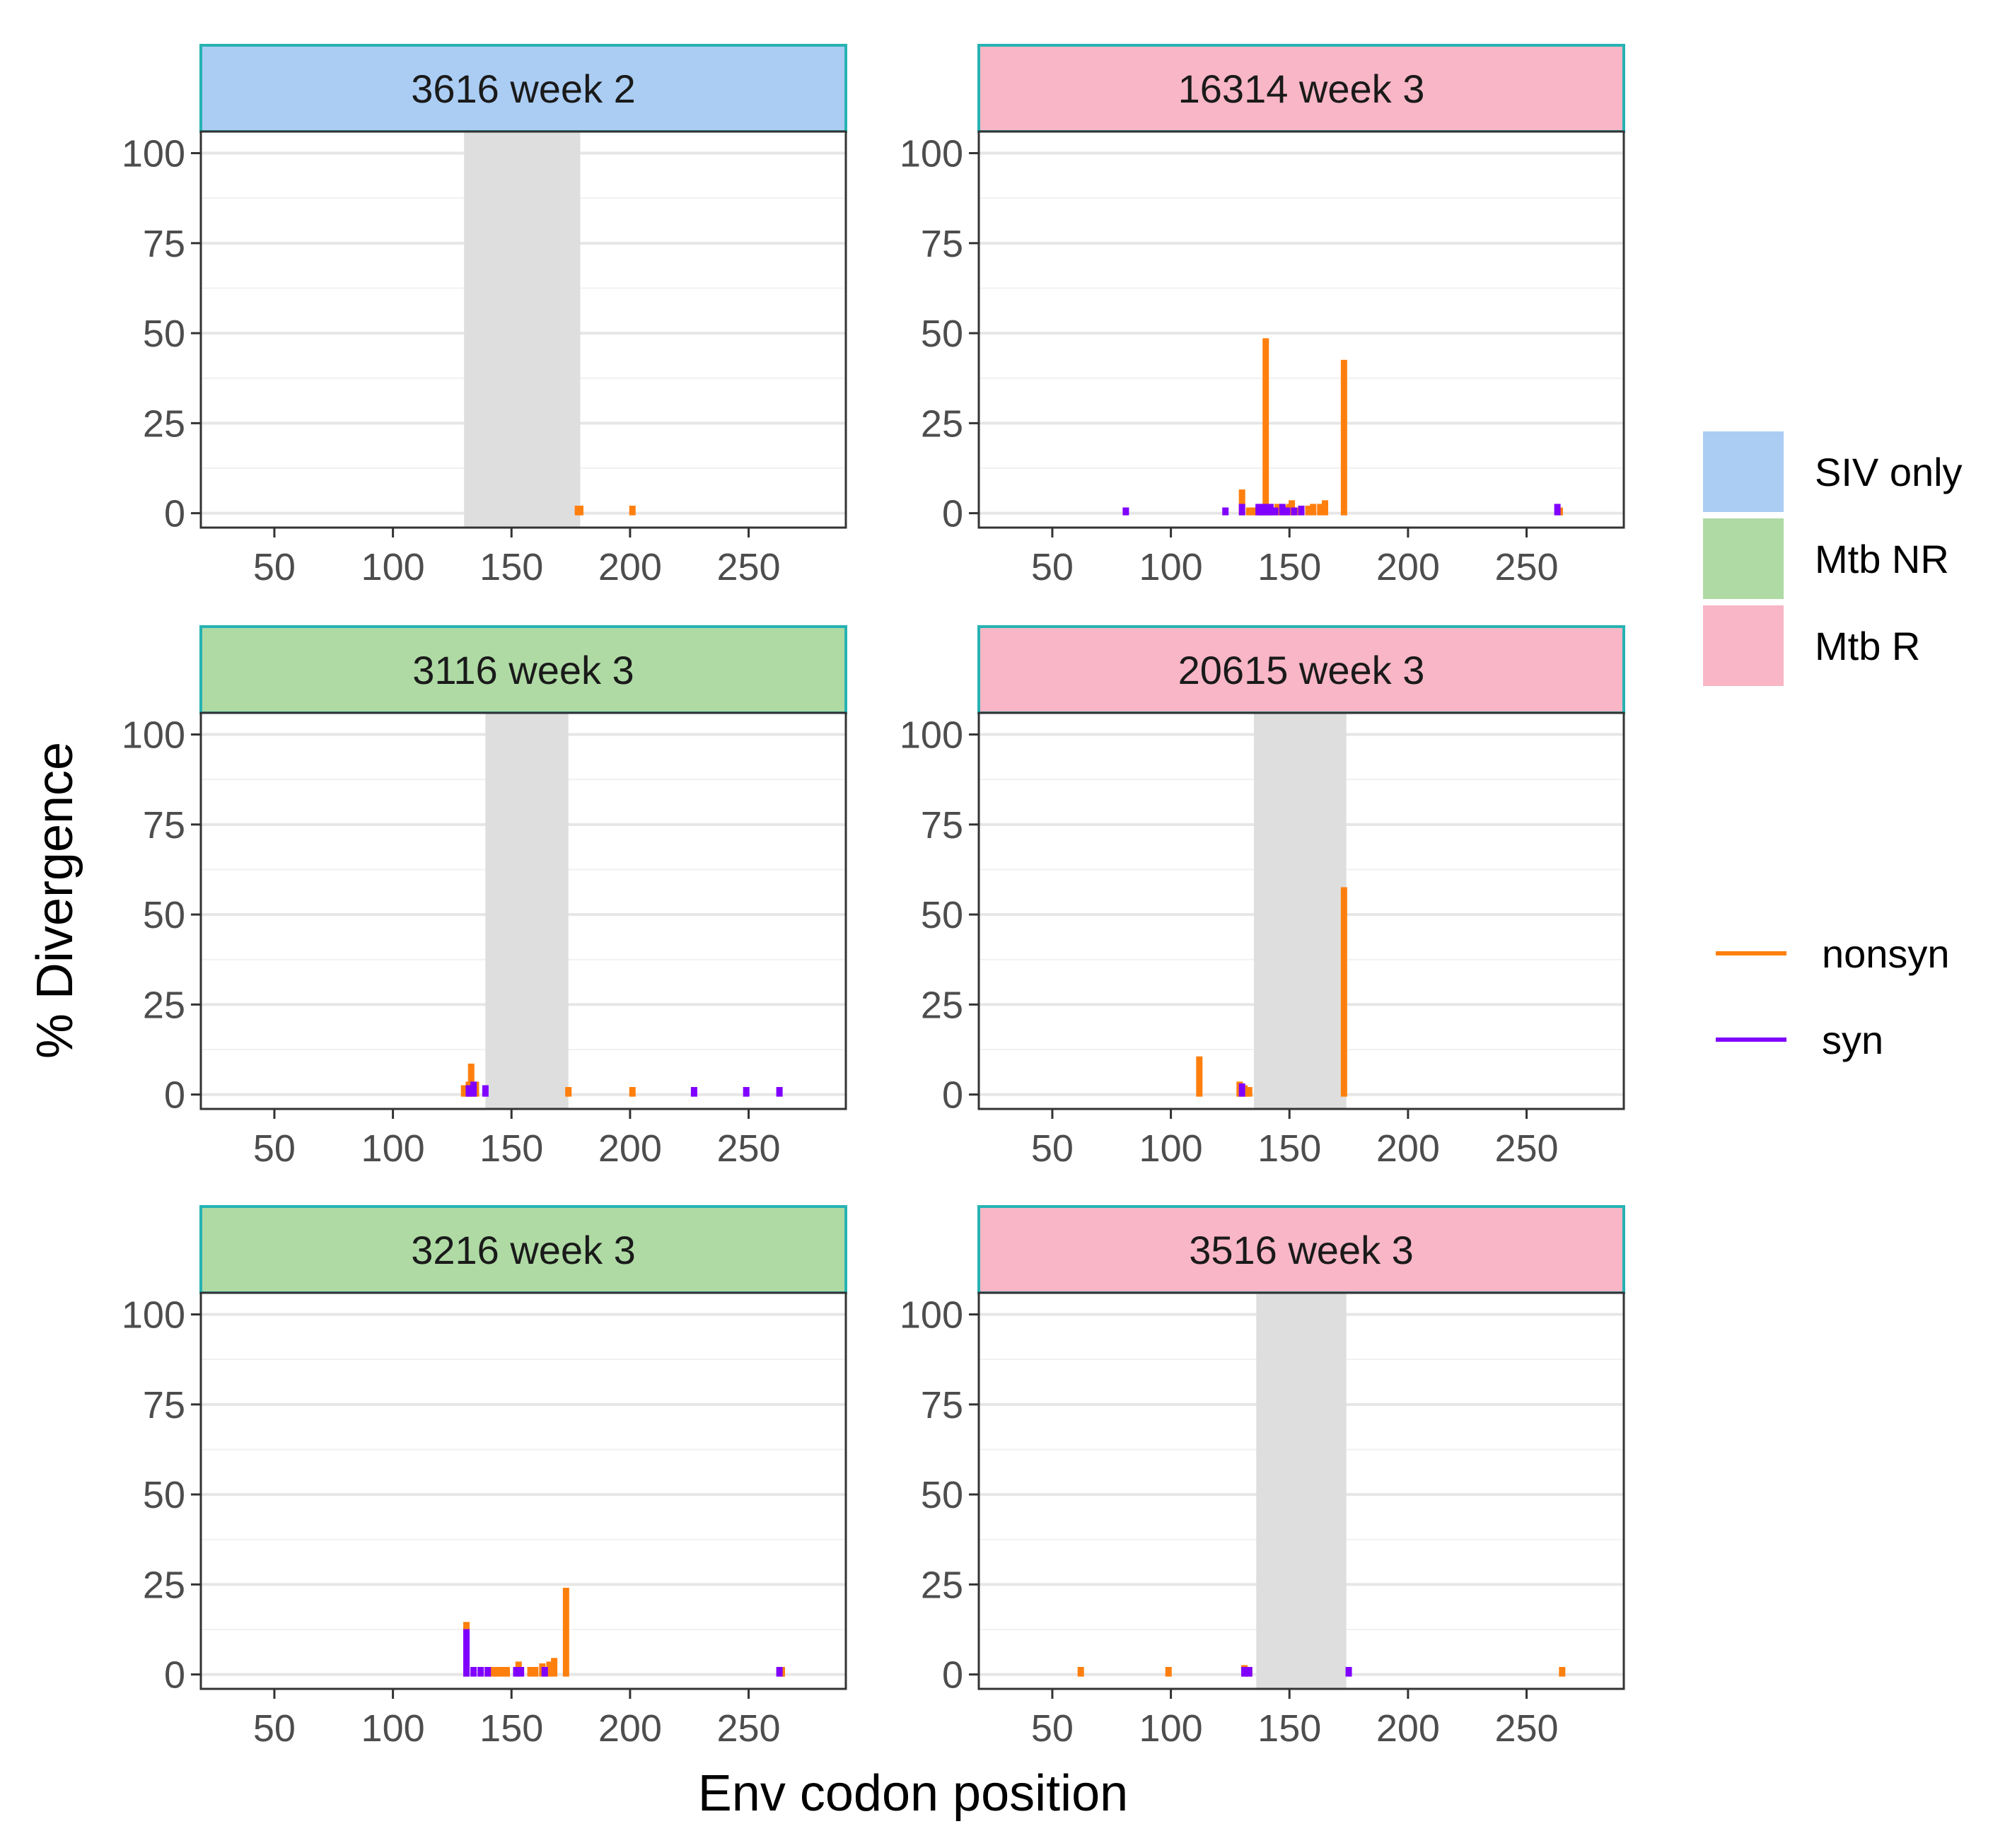 Image resolution: width=2005 pixels, height=1848 pixels. What do you see at coordinates (1868, 646) in the screenshot?
I see `legend-group-label: Mtb R` at bounding box center [1868, 646].